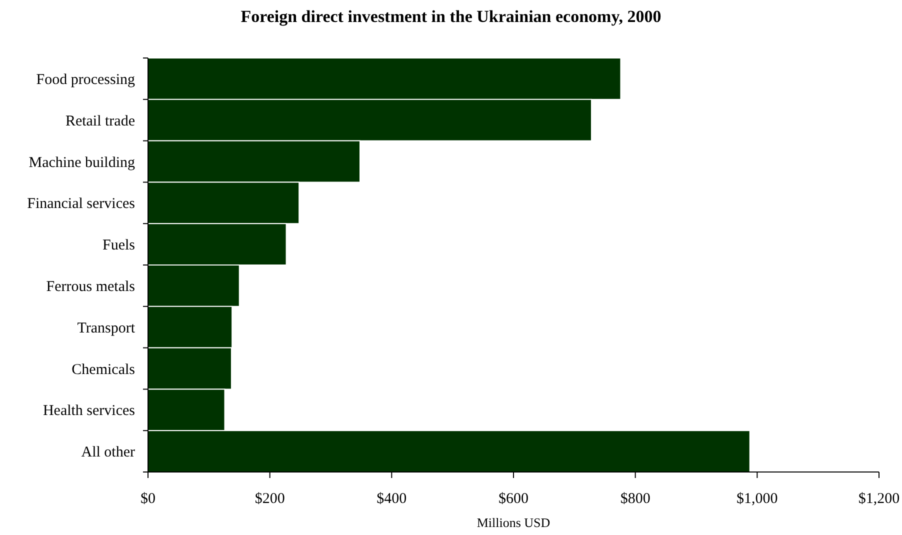 This screenshot has height=535, width=902. Describe the element at coordinates (757, 499) in the screenshot. I see `x-tick-label: $1,000` at that location.